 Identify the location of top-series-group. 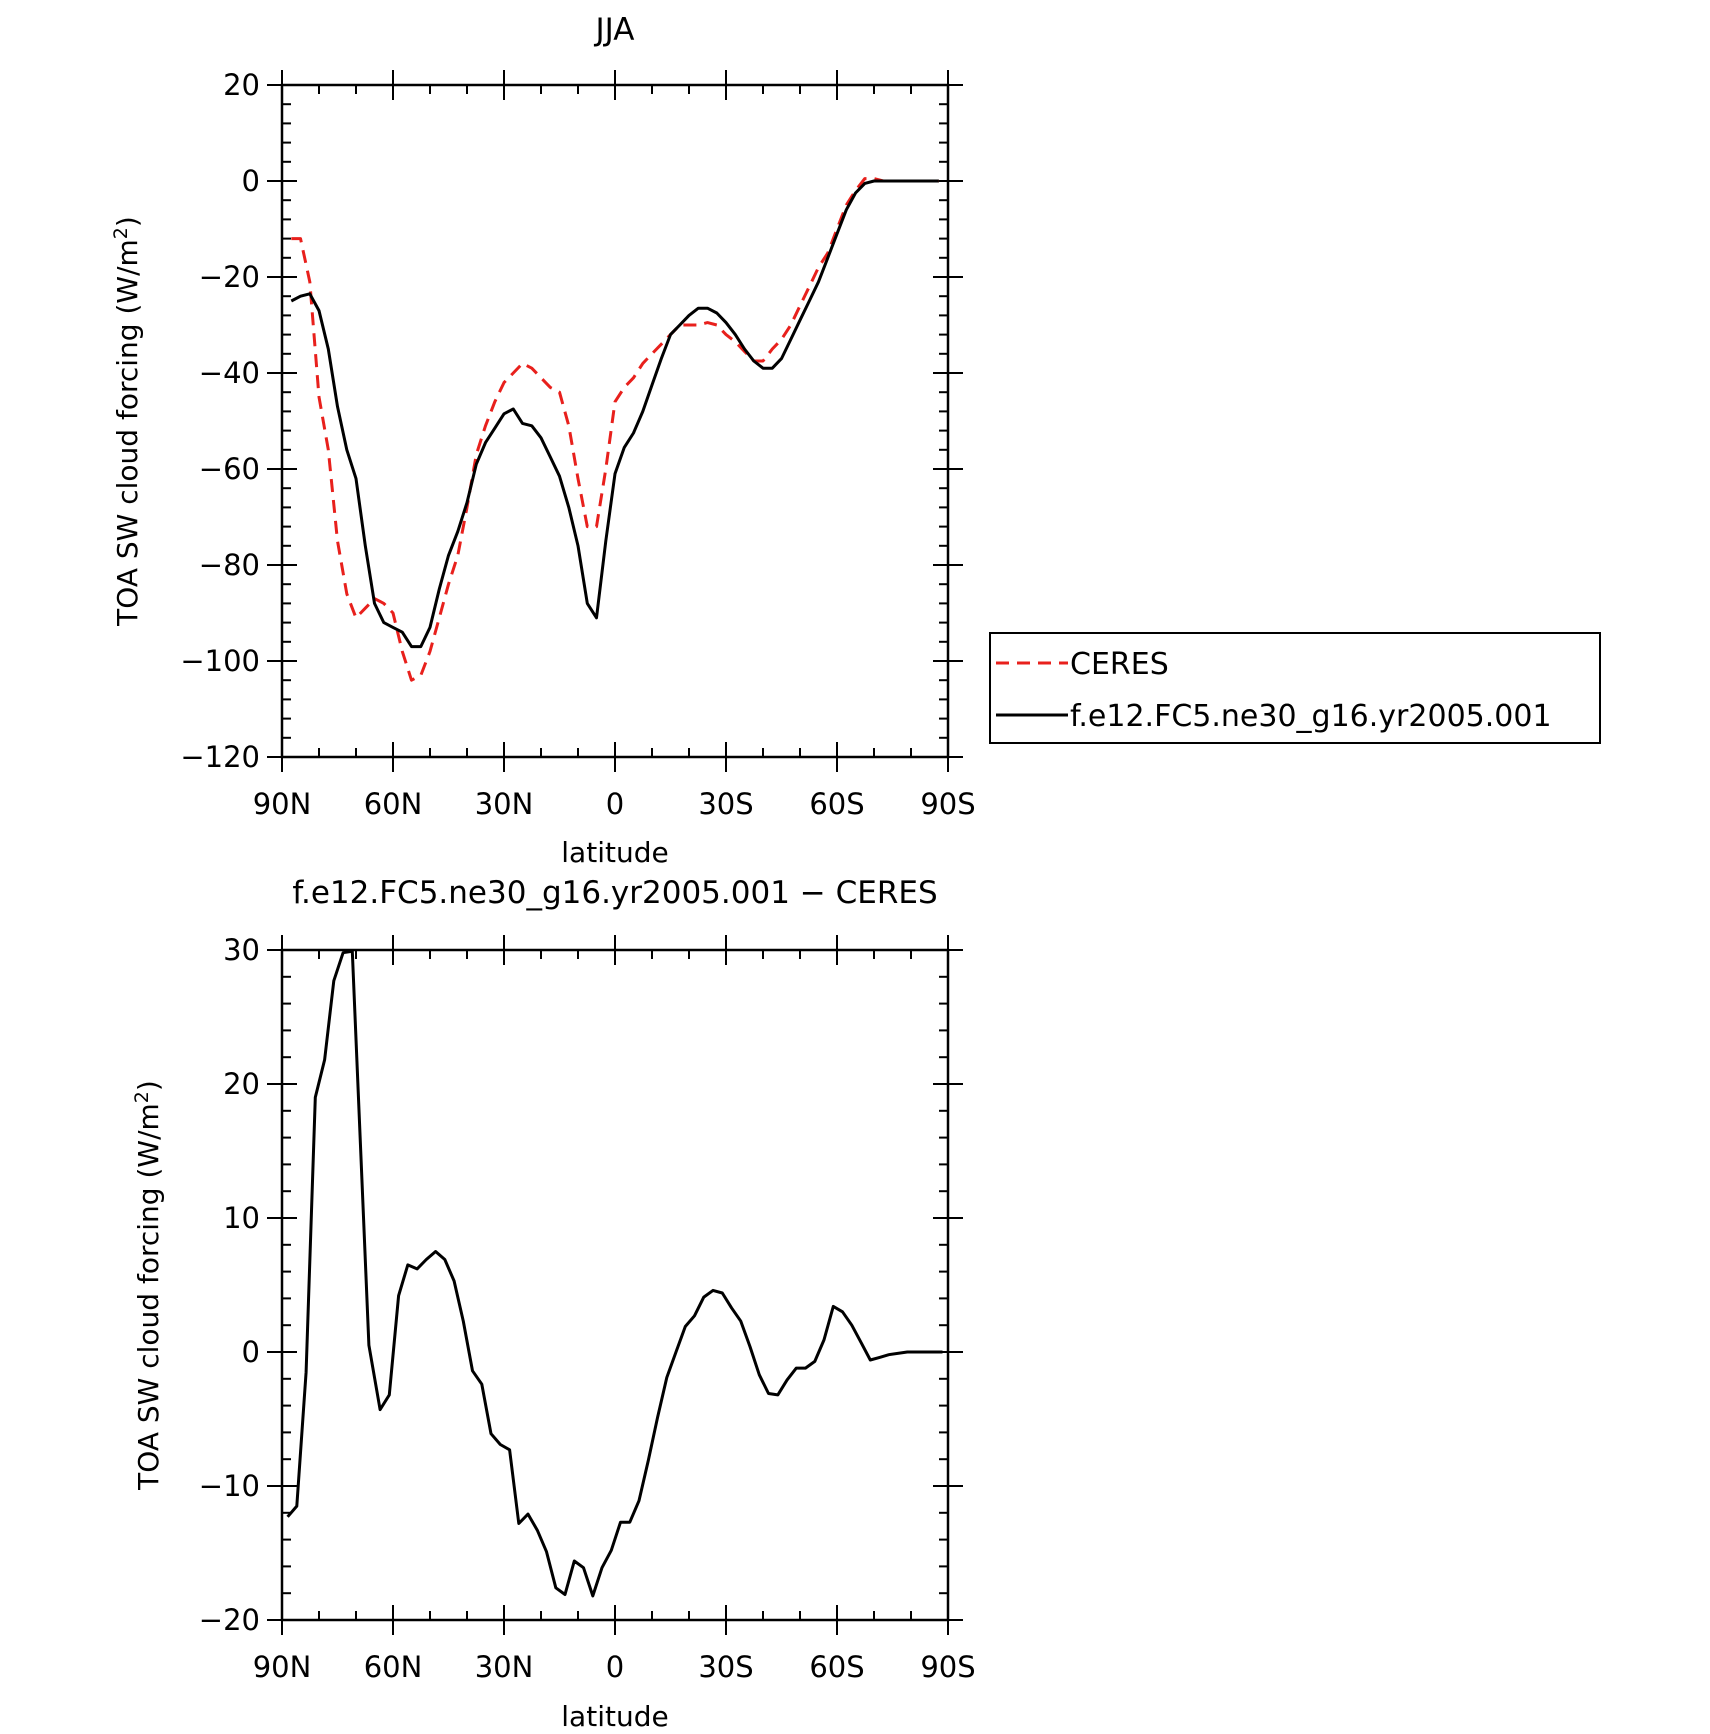
(614, 429).